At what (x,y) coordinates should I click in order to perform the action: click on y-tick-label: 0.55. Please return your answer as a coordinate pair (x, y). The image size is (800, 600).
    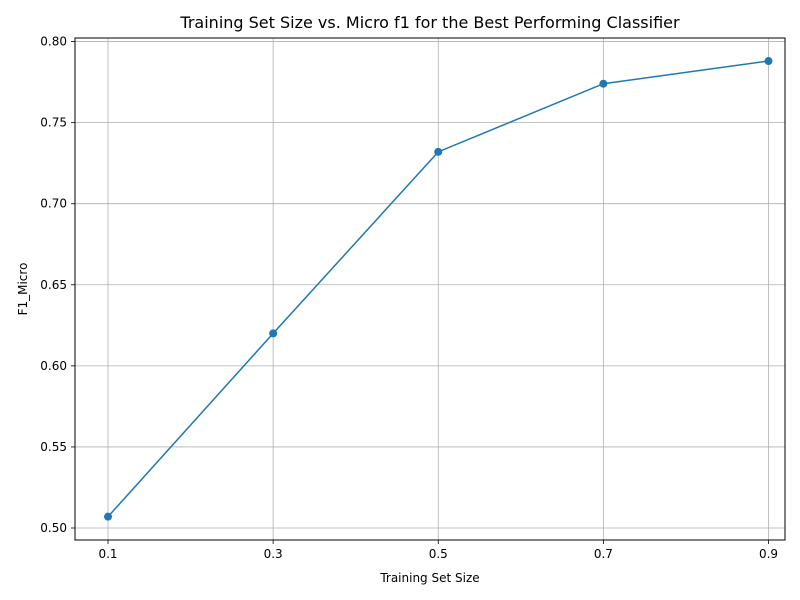
    Looking at the image, I should click on (53, 447).